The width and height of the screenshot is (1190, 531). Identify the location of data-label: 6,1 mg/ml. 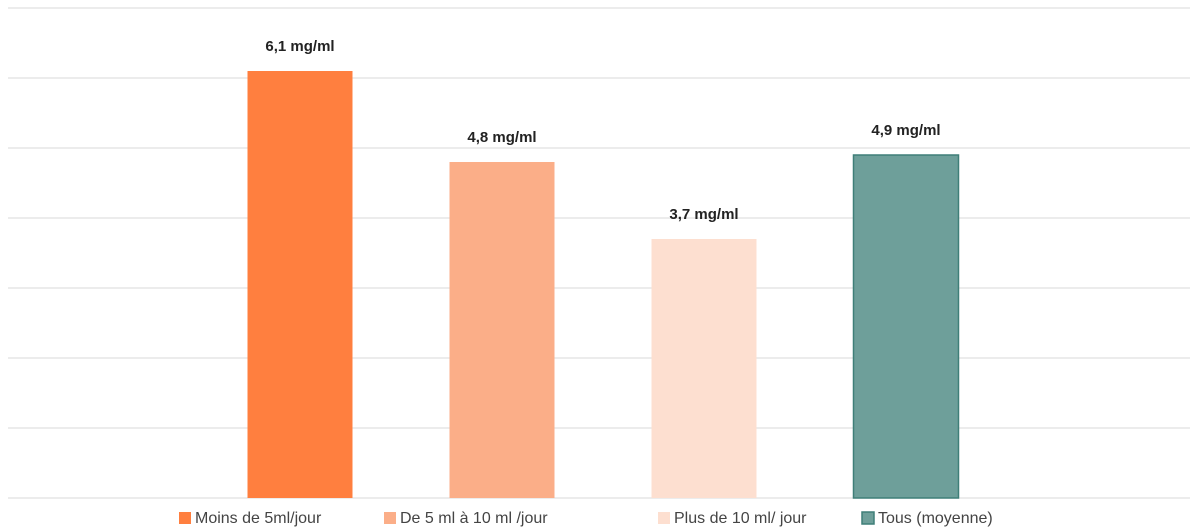
(299, 46).